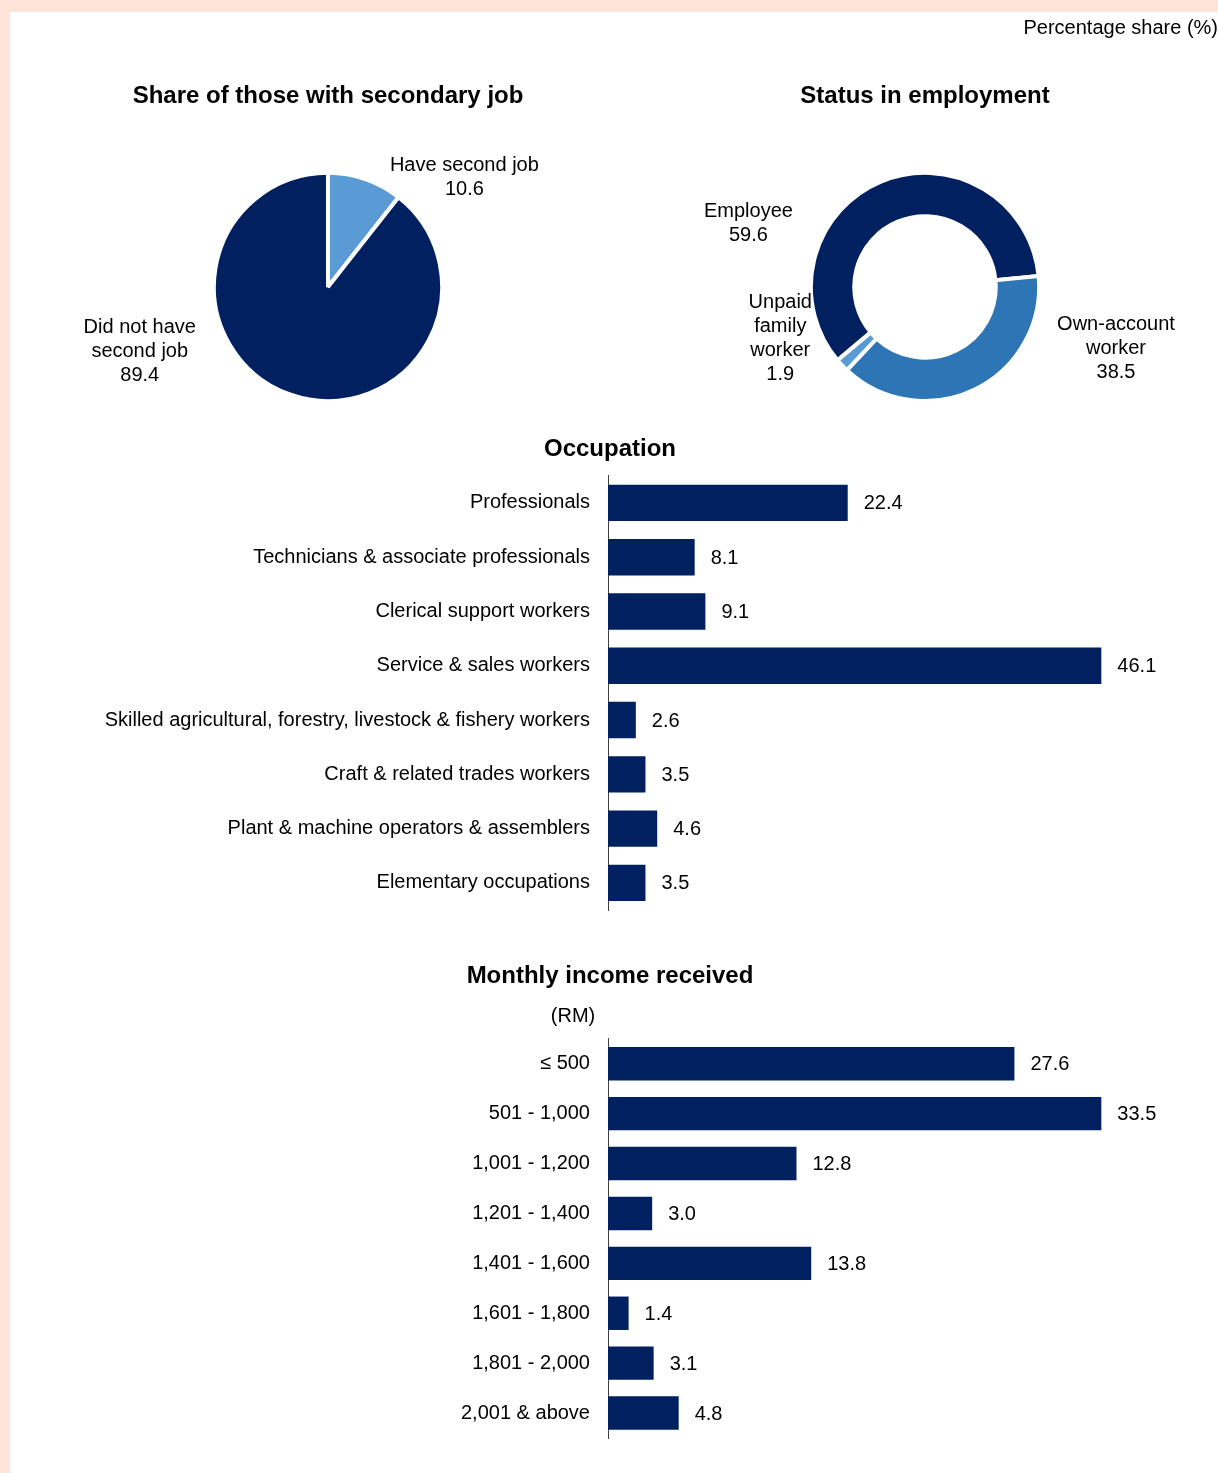  I want to click on slice-label: Own-account worker, so click(1116, 334).